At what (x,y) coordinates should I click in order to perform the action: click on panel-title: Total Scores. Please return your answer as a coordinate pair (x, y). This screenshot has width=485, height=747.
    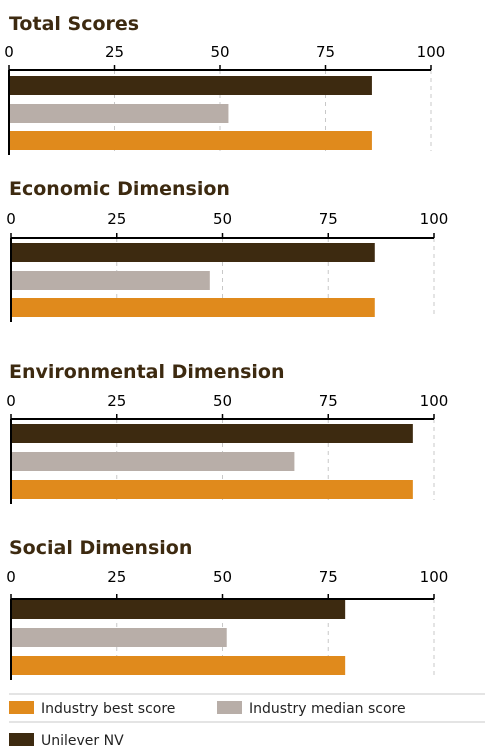
    Looking at the image, I should click on (74, 24).